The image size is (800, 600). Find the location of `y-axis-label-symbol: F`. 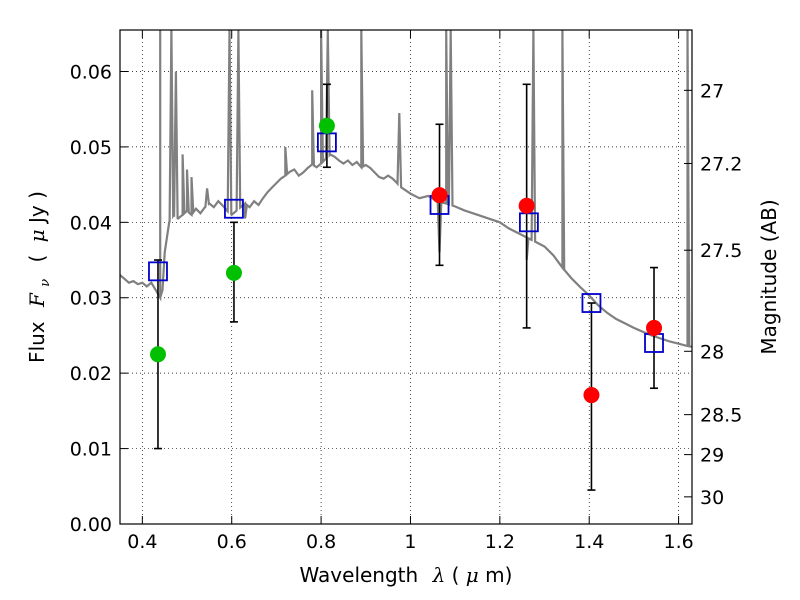

y-axis-label-symbol: F is located at coordinates (37, 300).